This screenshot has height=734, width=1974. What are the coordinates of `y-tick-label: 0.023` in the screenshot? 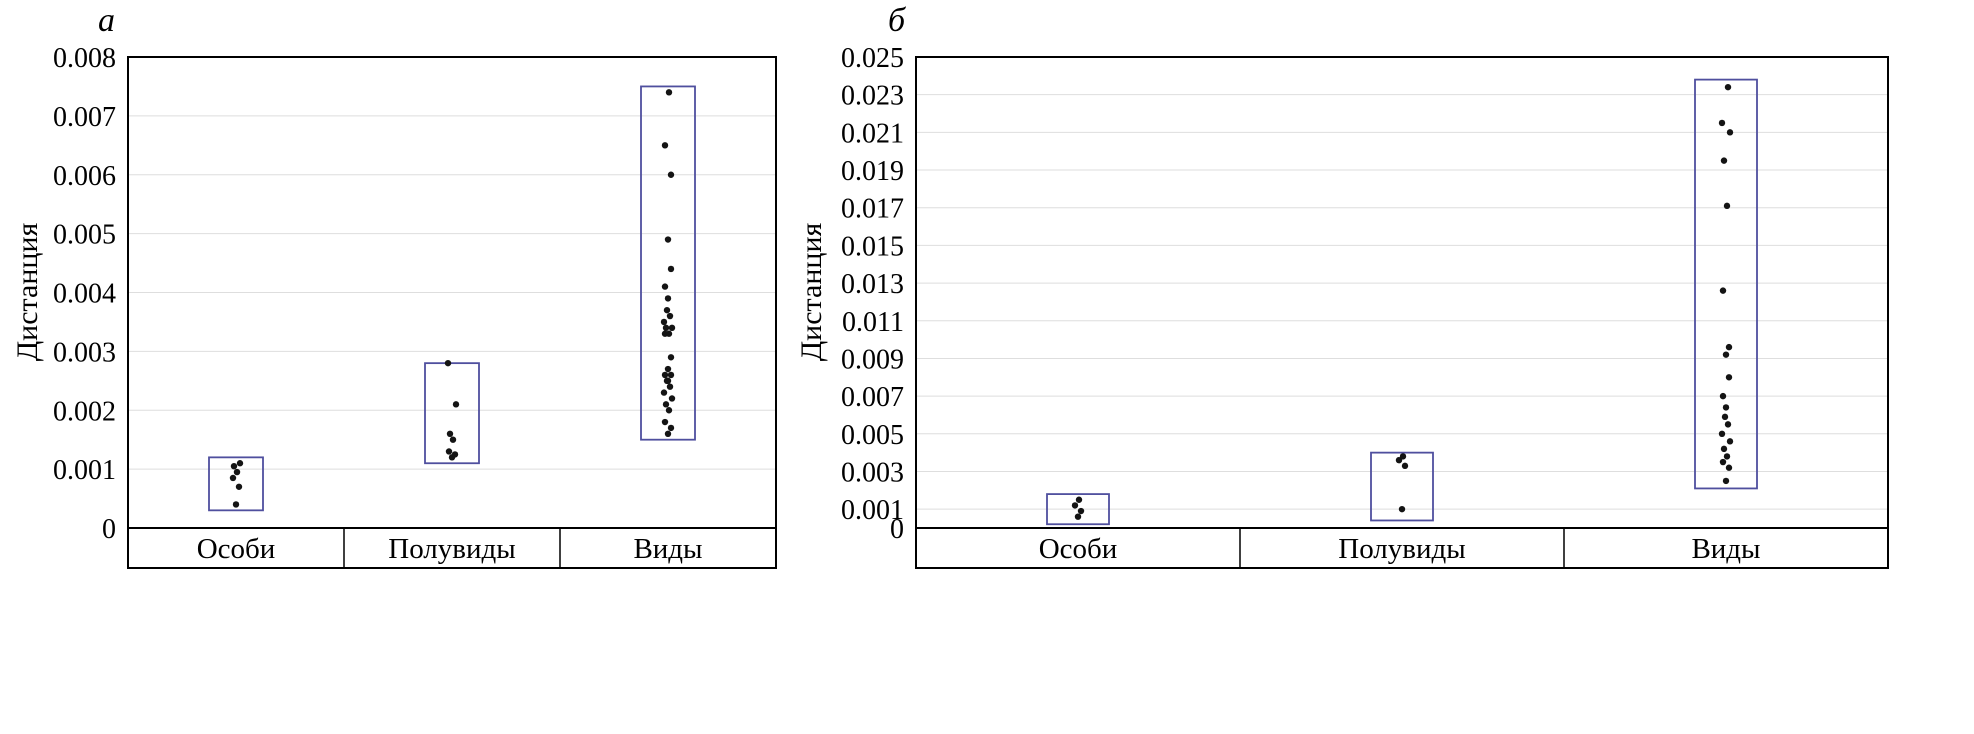 It's located at (872, 96).